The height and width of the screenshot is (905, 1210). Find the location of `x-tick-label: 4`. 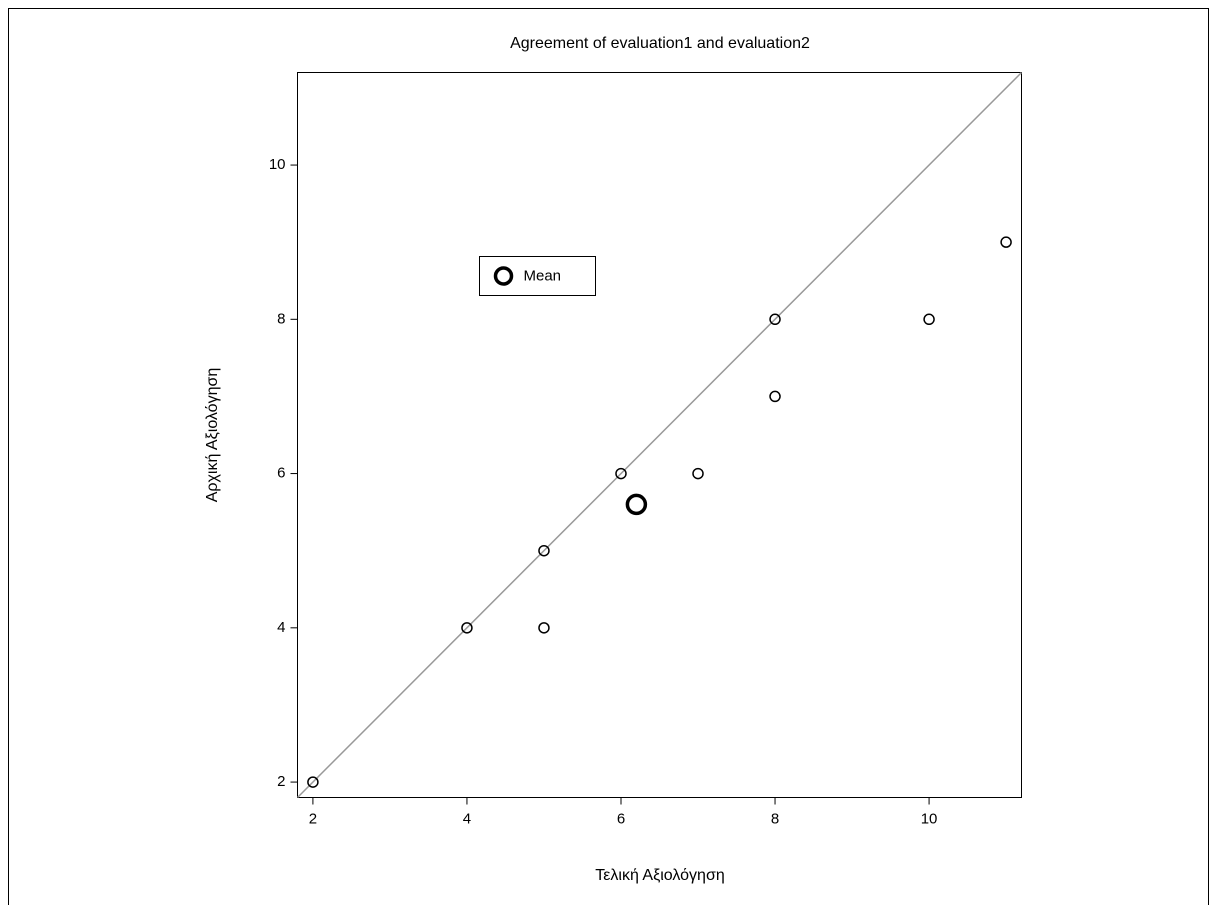

x-tick-label: 4 is located at coordinates (467, 818).